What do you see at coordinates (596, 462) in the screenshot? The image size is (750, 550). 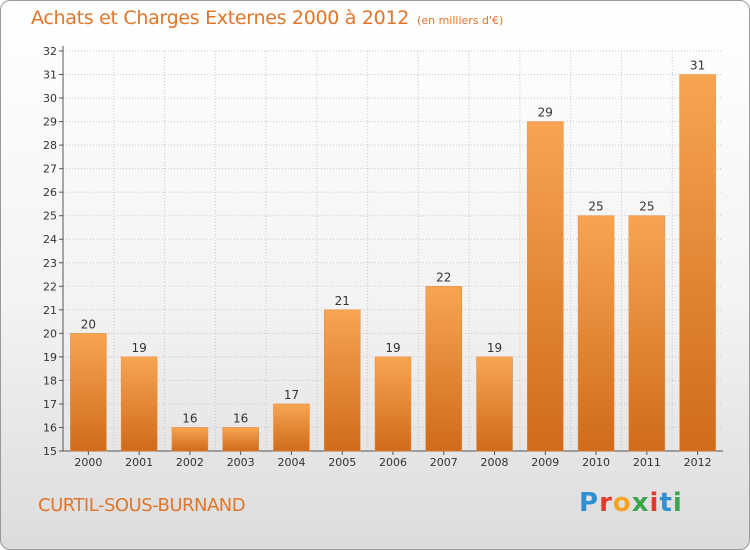 I see `x-tick-label-2010: 2010` at bounding box center [596, 462].